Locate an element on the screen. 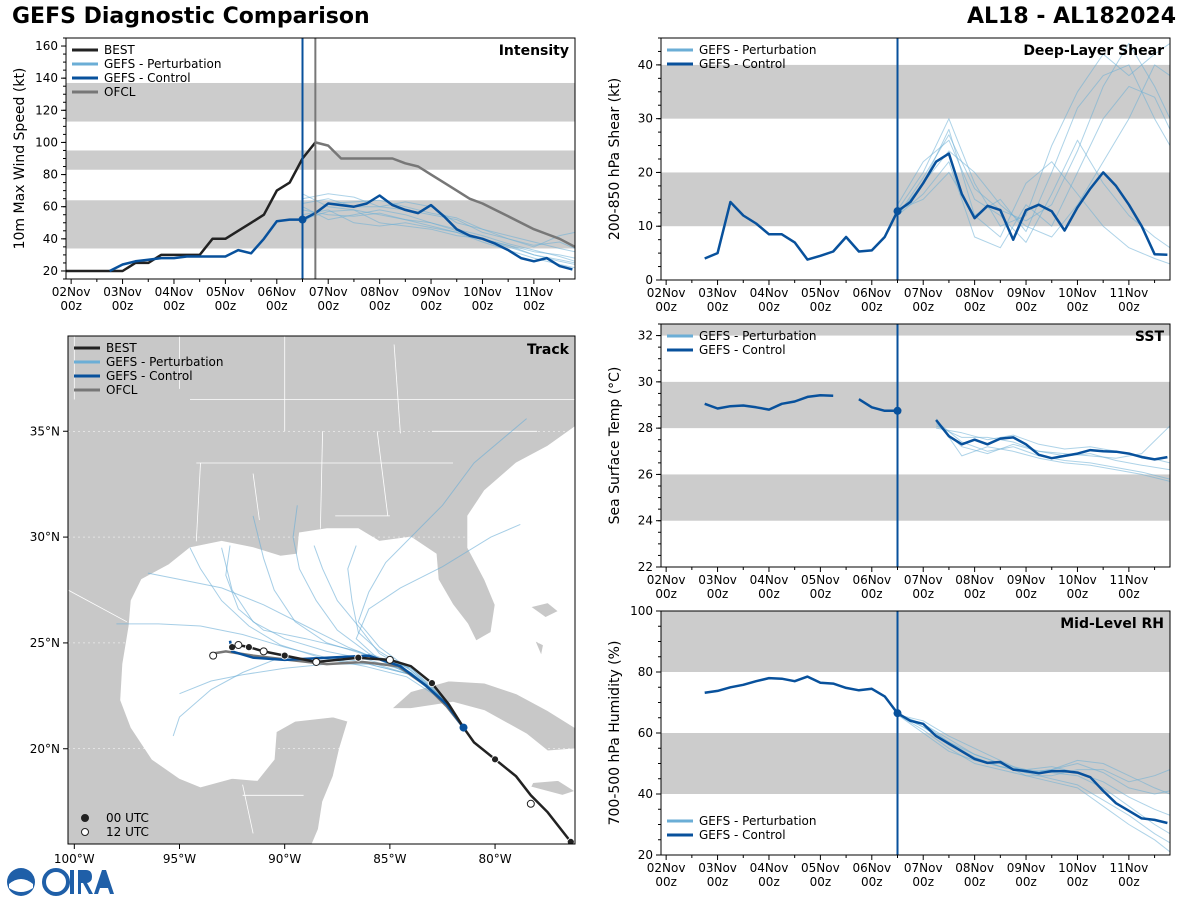 Image resolution: width=1200 pixels, height=900 pixels. sst-xtick-label: 02Nov is located at coordinates (666, 580).